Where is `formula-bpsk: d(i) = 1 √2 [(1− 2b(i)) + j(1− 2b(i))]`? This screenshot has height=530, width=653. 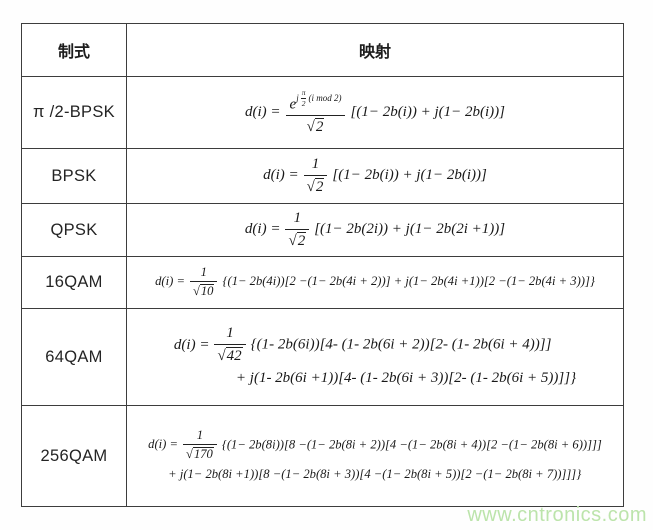 formula-bpsk: d(i) = 1 √2 [(1− 2b(i)) + j(1− 2b(i))] is located at coordinates (375, 176).